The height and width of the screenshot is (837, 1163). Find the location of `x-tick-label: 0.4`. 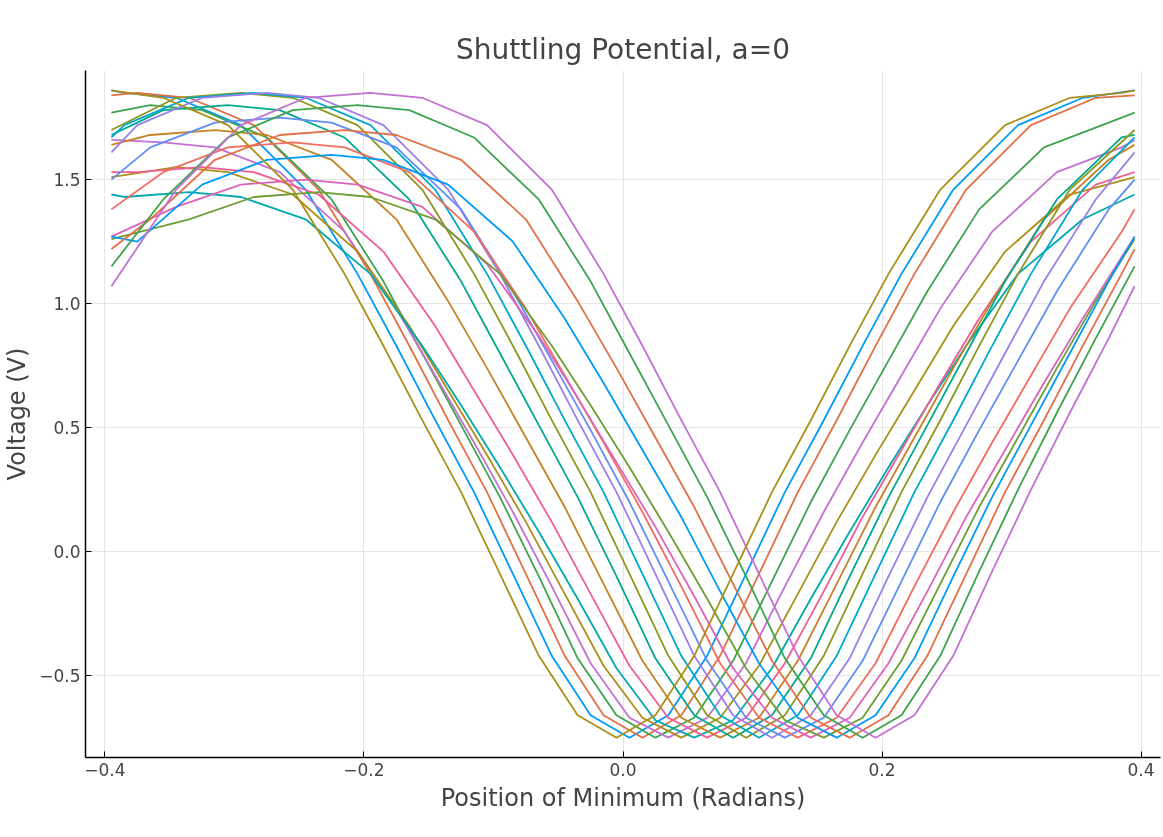

x-tick-label: 0.4 is located at coordinates (1141, 769).